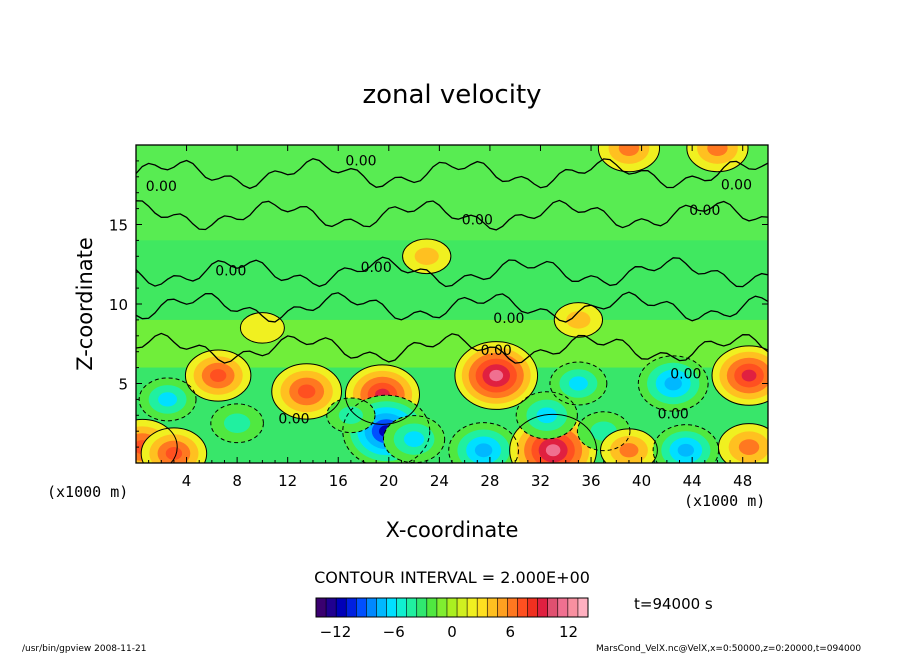 Image resolution: width=904 pixels, height=654 pixels. I want to click on y-axis-label: Z-coordinate, so click(85, 304).